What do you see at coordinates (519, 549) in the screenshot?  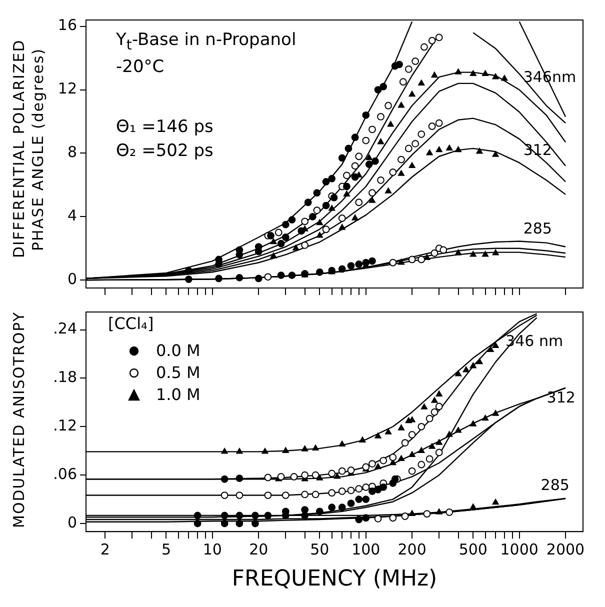 I see `x-tick-label: 1000` at bounding box center [519, 549].